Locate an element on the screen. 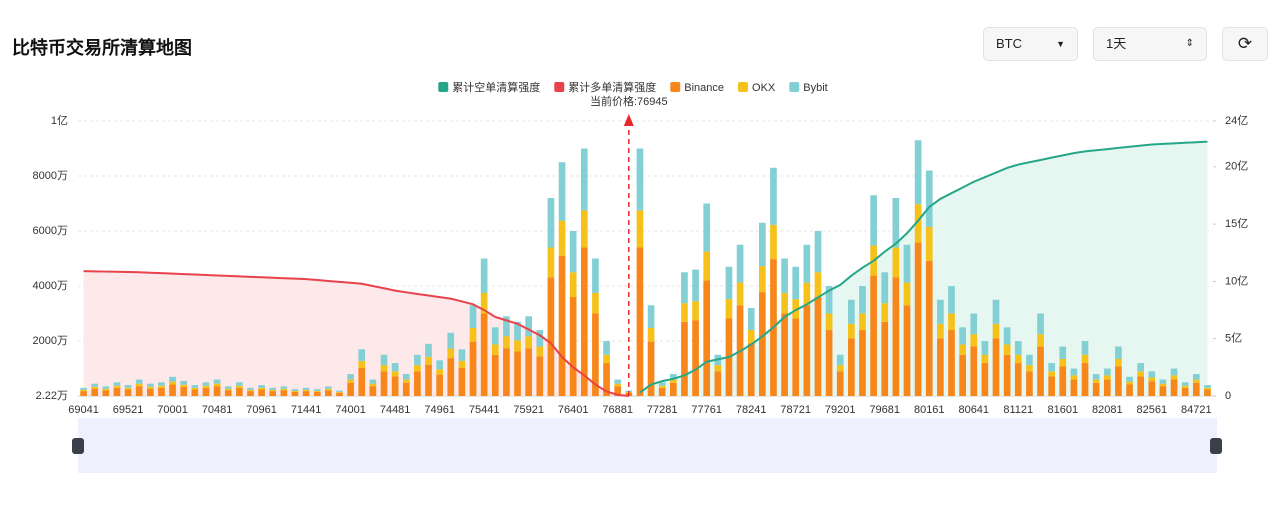 This screenshot has height=515, width=1280. x-tick-label: 70001 is located at coordinates (172, 410).